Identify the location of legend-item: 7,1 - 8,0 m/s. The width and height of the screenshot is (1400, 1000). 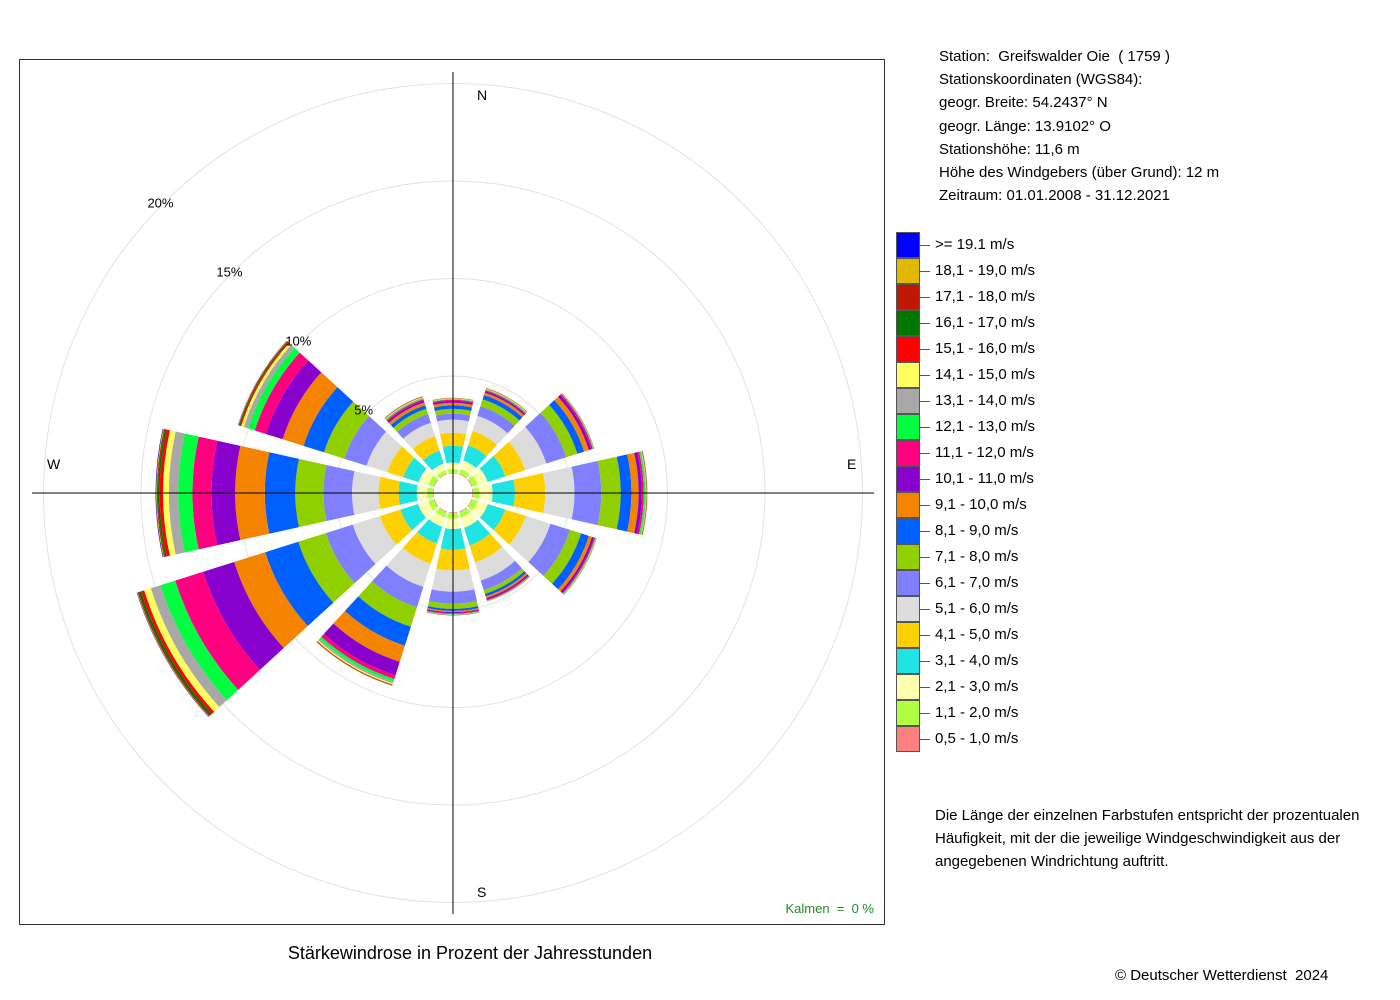
(996, 557).